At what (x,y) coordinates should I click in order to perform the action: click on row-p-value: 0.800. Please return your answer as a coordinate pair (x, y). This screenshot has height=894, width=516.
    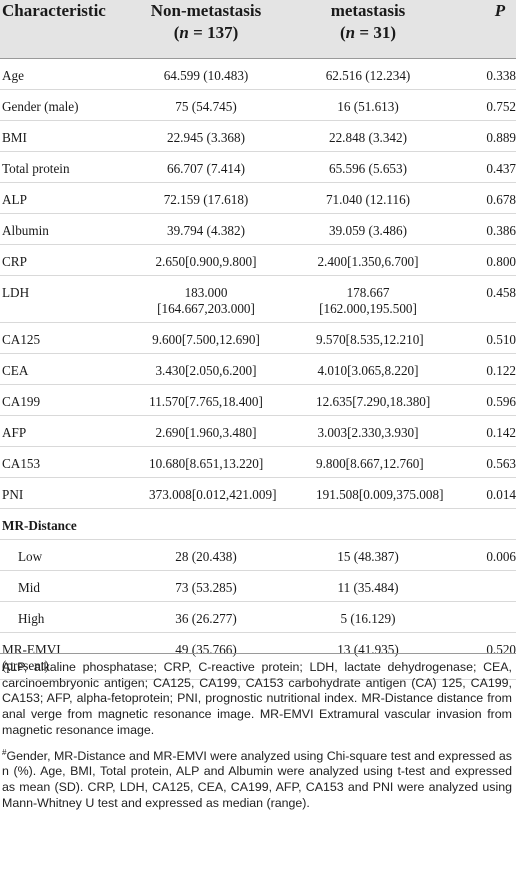
    Looking at the image, I should click on (501, 261).